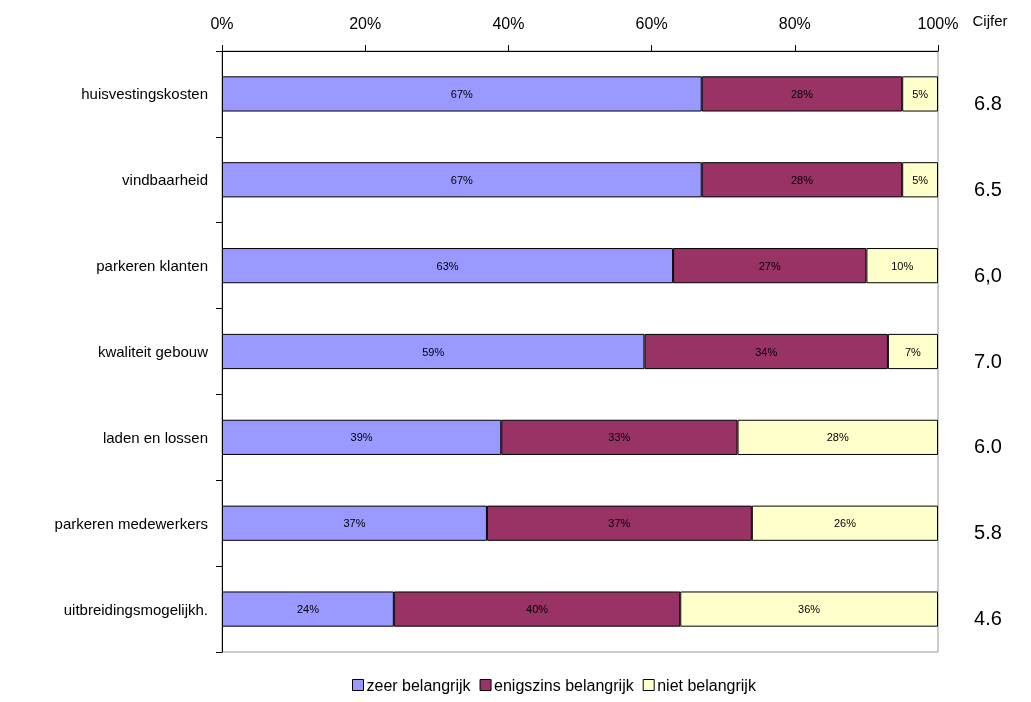 The image size is (1031, 702). Describe the element at coordinates (988, 360) in the screenshot. I see `text: 7.0` at that location.